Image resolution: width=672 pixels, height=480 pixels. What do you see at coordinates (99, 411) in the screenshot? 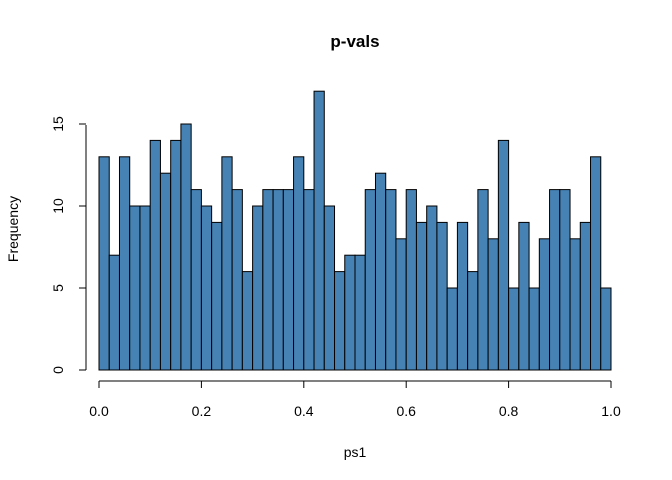
I see `x-tick-label: 0.0` at bounding box center [99, 411].